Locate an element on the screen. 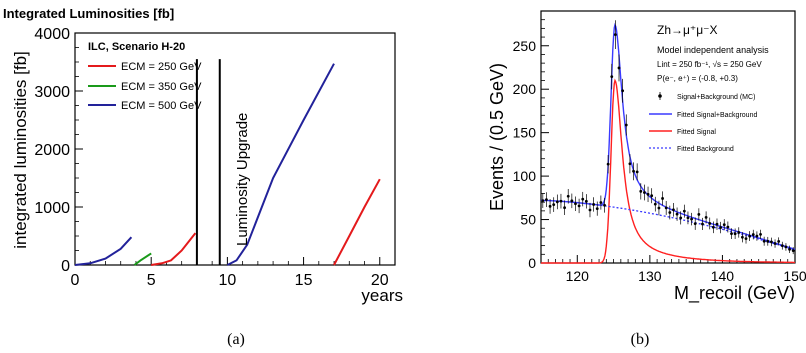 Image resolution: width=806 pixels, height=353 pixels. fitted-background-line is located at coordinates (668, 225).